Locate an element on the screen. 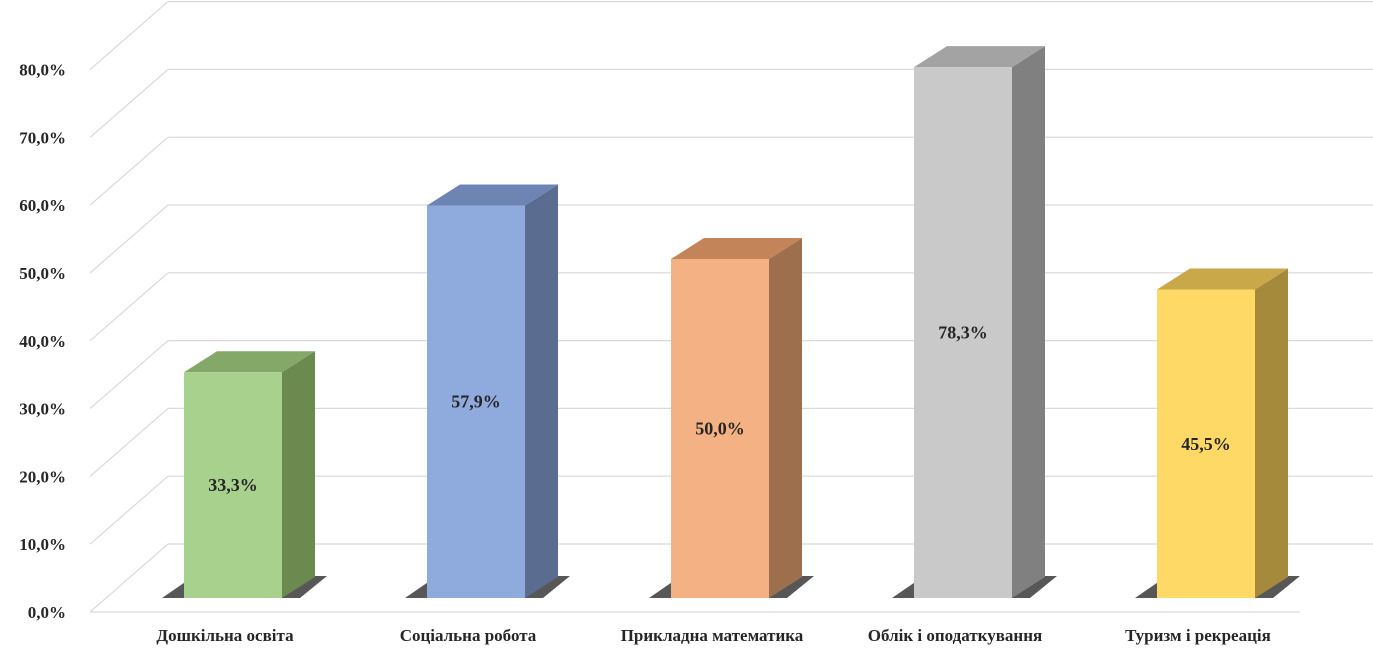  bar: 33,3% is located at coordinates (244, 474).